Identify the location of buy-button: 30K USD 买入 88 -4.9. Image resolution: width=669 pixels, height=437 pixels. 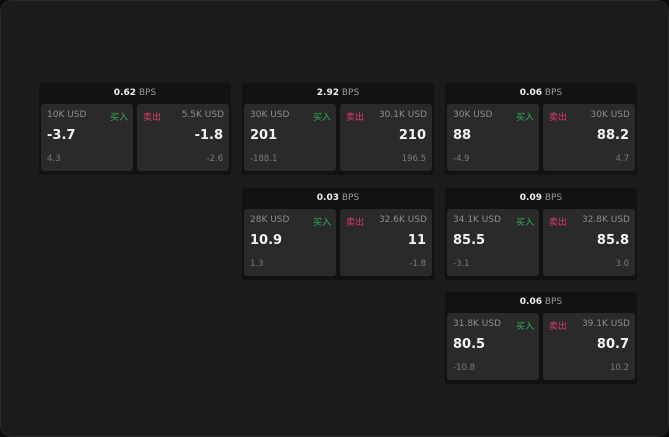
(493, 137).